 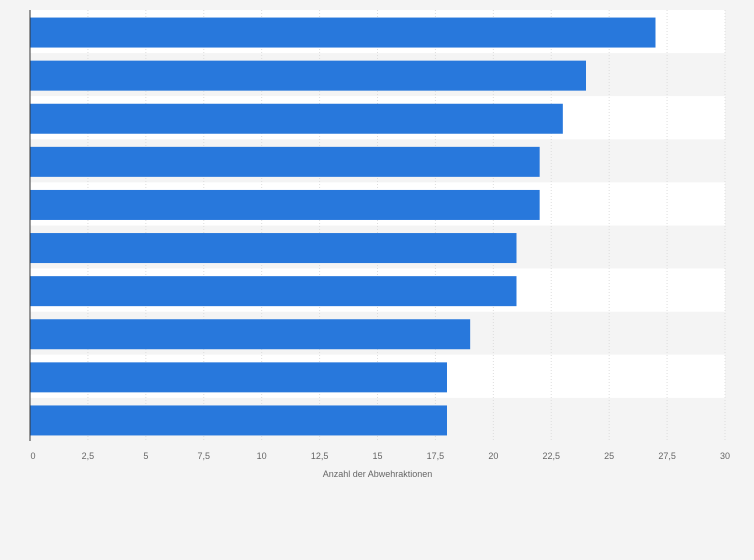 I want to click on x-axis-title: Anzahl der Abwehraktionen, so click(x=378, y=474).